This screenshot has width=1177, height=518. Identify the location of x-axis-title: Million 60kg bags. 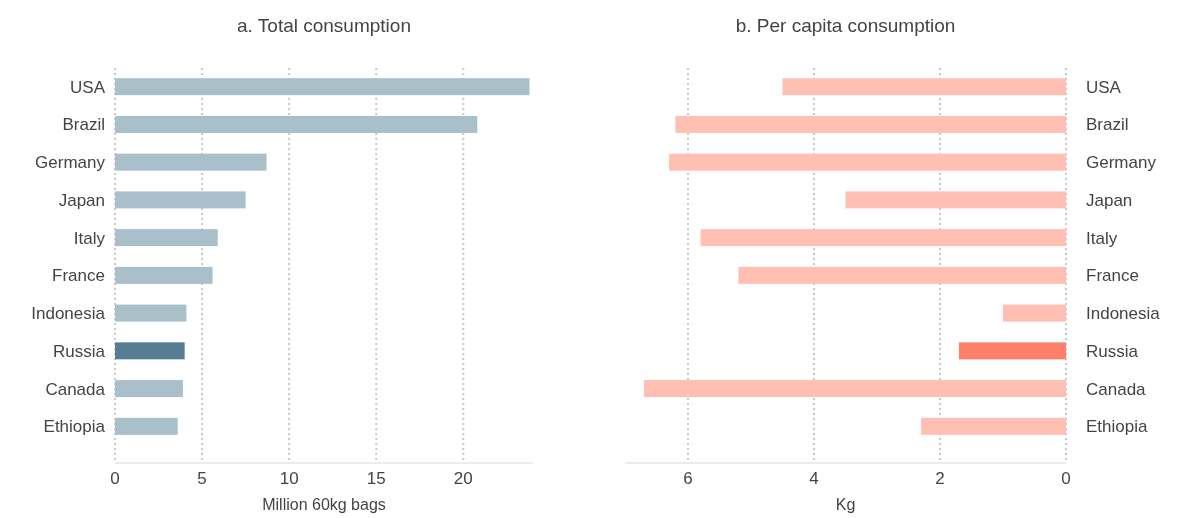
(324, 504).